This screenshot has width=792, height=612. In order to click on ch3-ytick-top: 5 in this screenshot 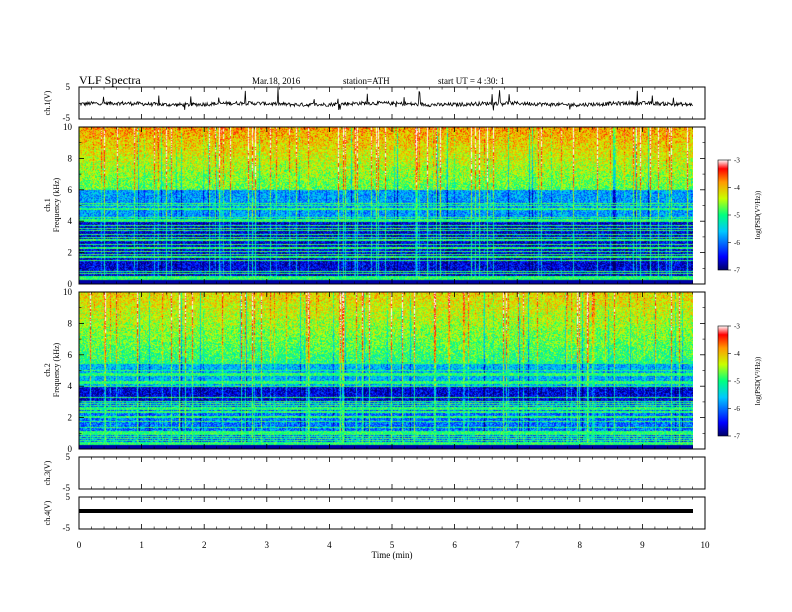, I will do `click(68, 457)`.